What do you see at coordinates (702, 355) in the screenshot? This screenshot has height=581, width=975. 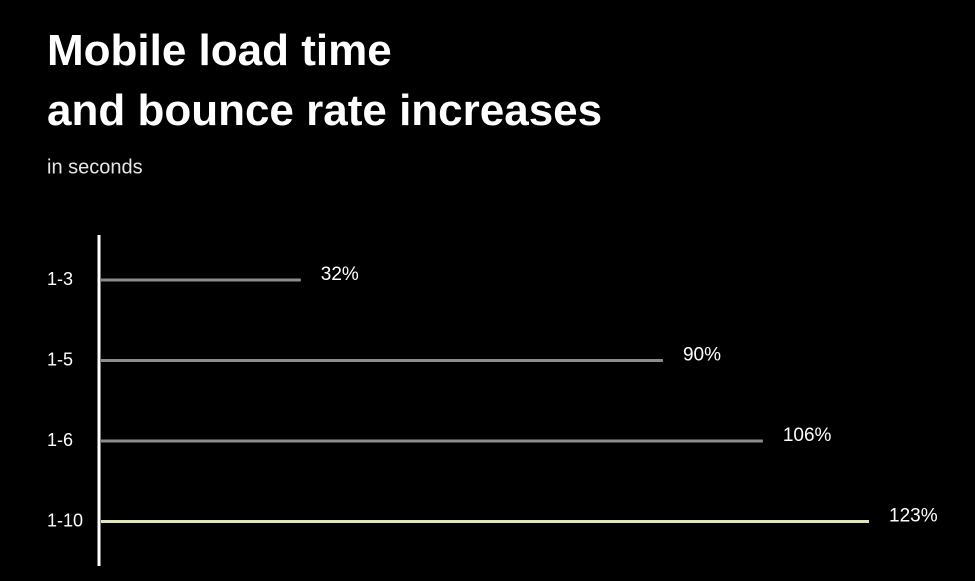 I see `value-label: 90%` at bounding box center [702, 355].